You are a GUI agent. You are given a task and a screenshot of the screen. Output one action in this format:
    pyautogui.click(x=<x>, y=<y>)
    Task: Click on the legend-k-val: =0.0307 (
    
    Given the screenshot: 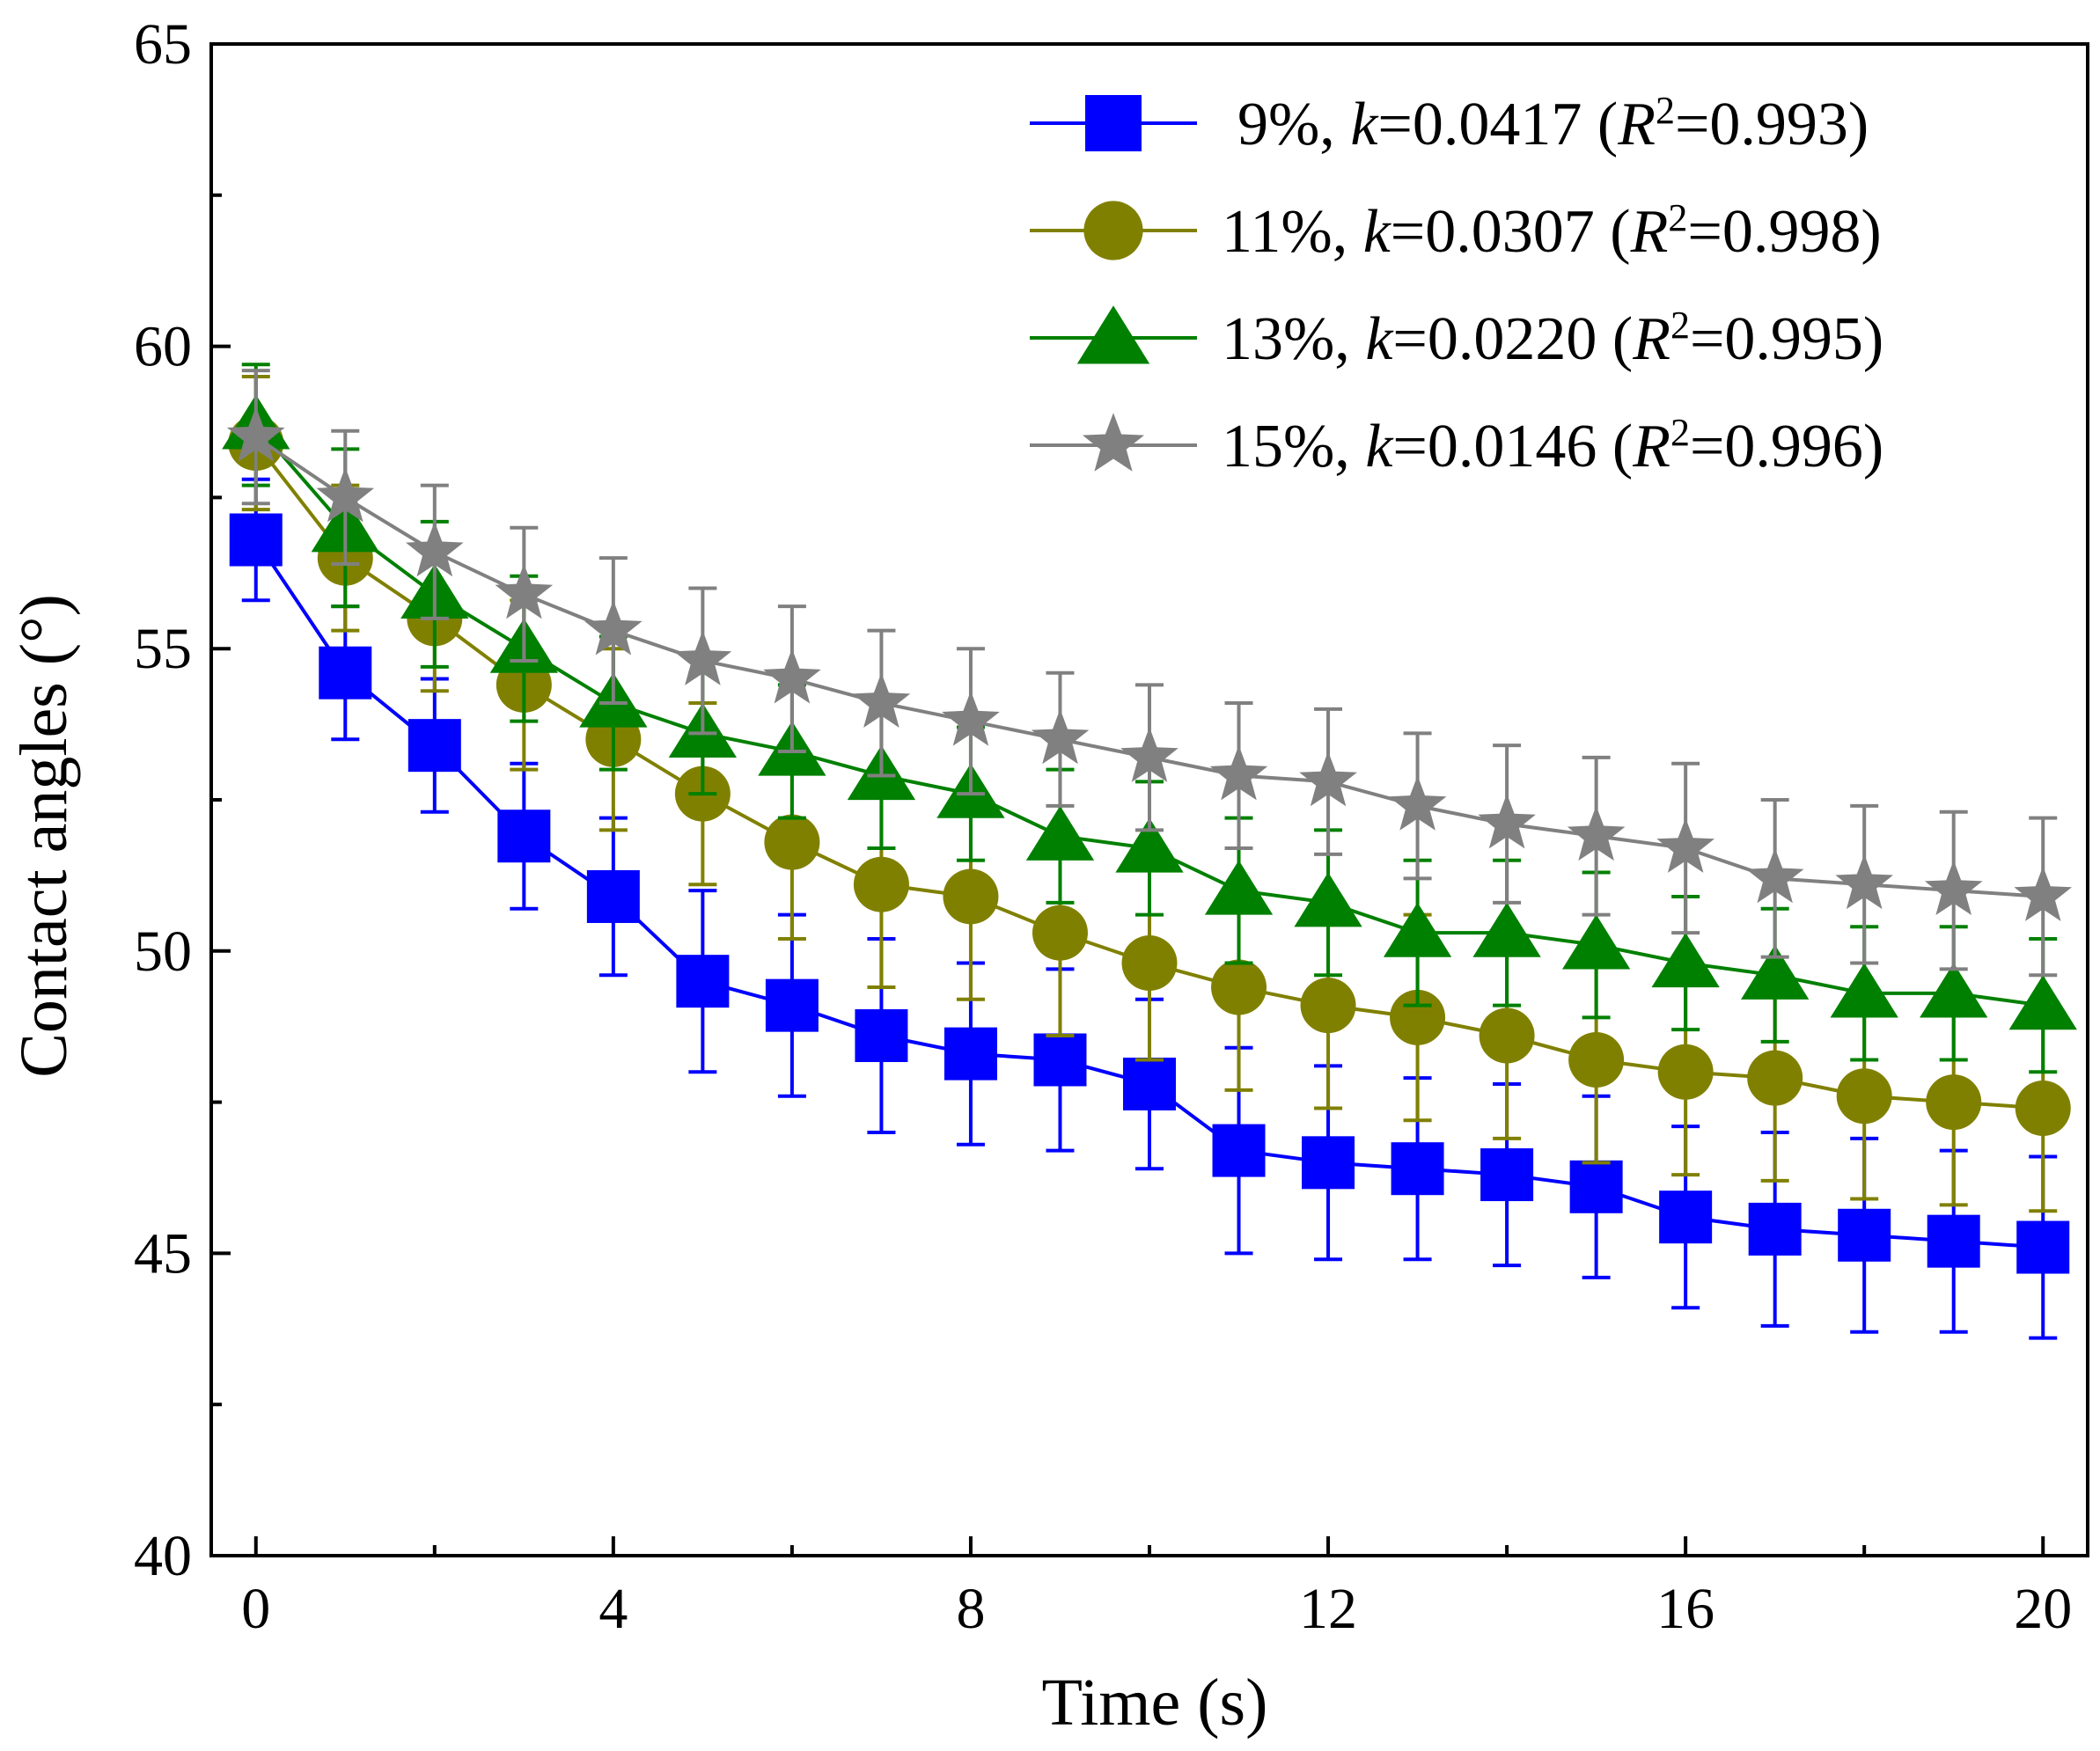 What is the action you would take?
    pyautogui.click(x=1511, y=232)
    